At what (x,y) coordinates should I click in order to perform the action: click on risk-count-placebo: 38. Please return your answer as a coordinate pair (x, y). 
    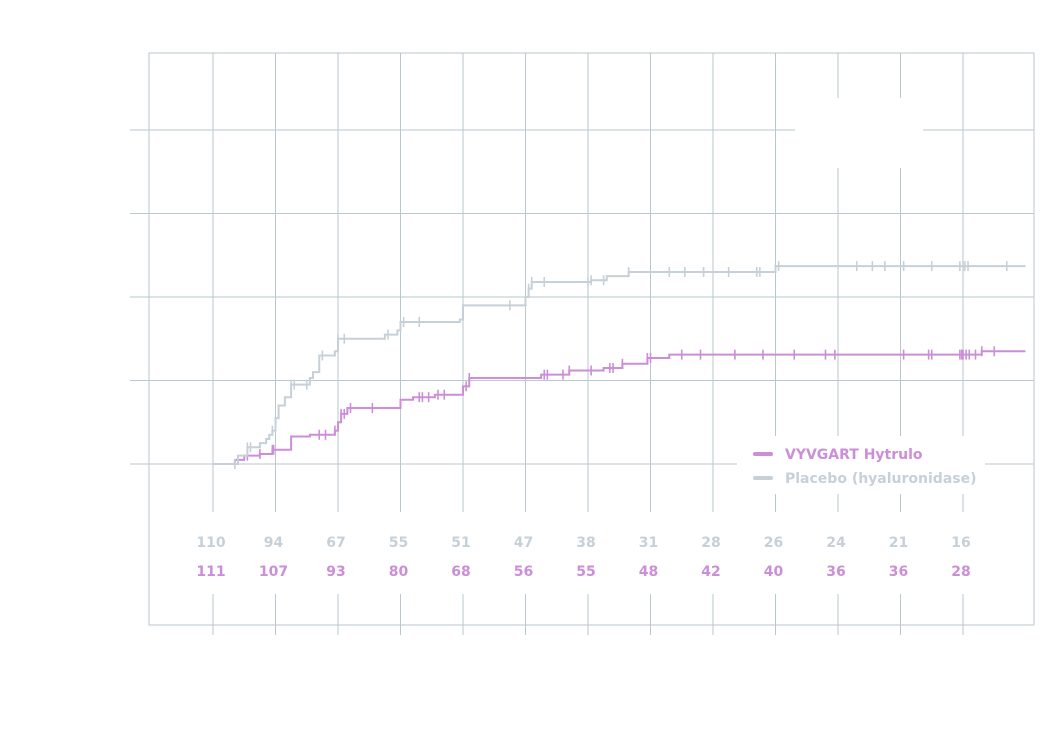
    Looking at the image, I should click on (585, 543).